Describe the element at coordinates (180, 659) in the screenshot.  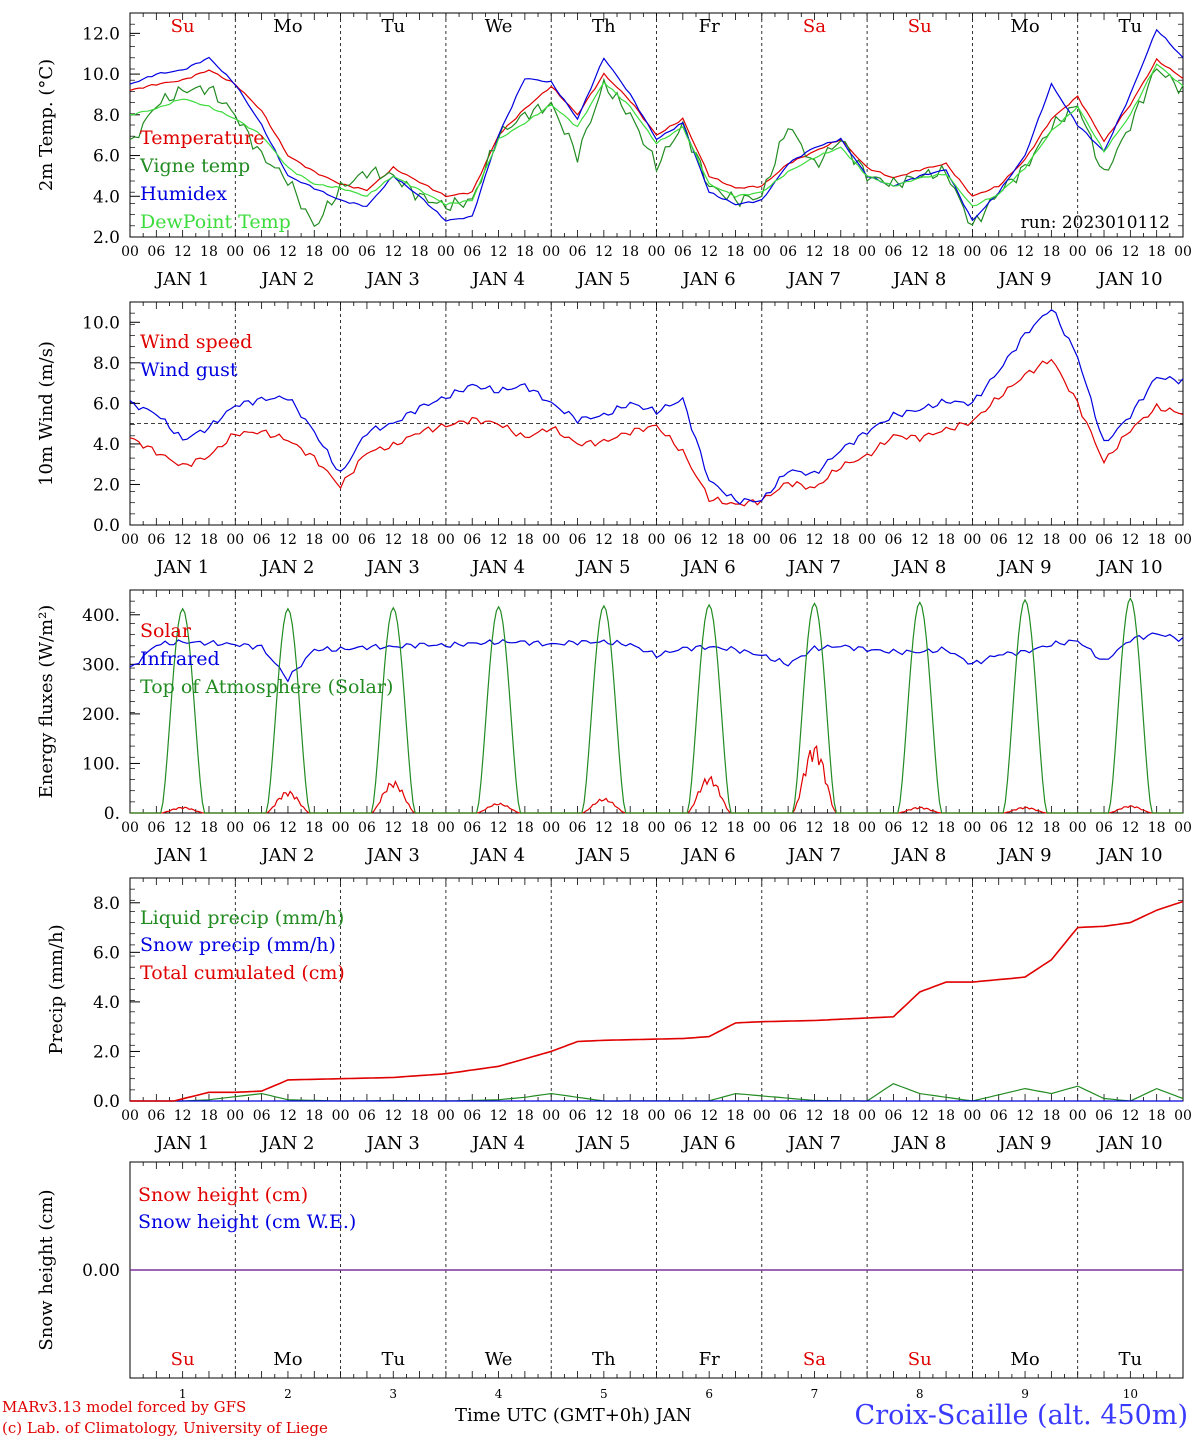
I see `legend-entry: Infrared` at that location.